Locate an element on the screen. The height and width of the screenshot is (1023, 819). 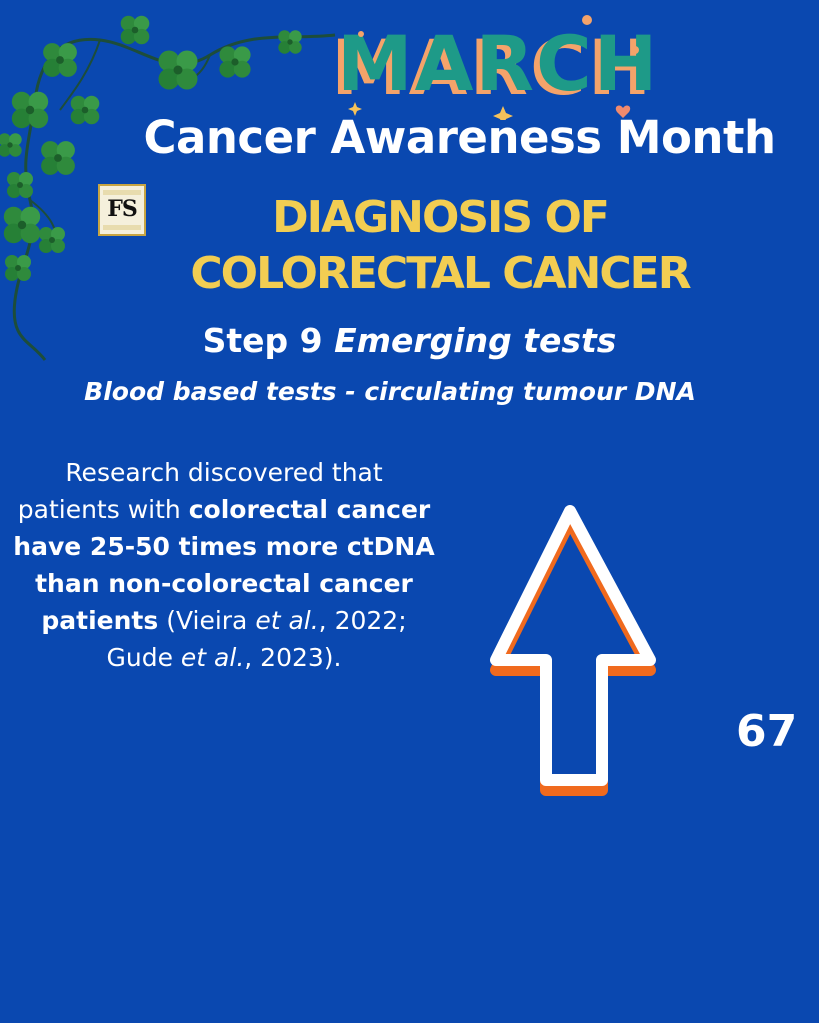
step-heading: Step 9 Emerging tests is located at coordinates (409, 341).